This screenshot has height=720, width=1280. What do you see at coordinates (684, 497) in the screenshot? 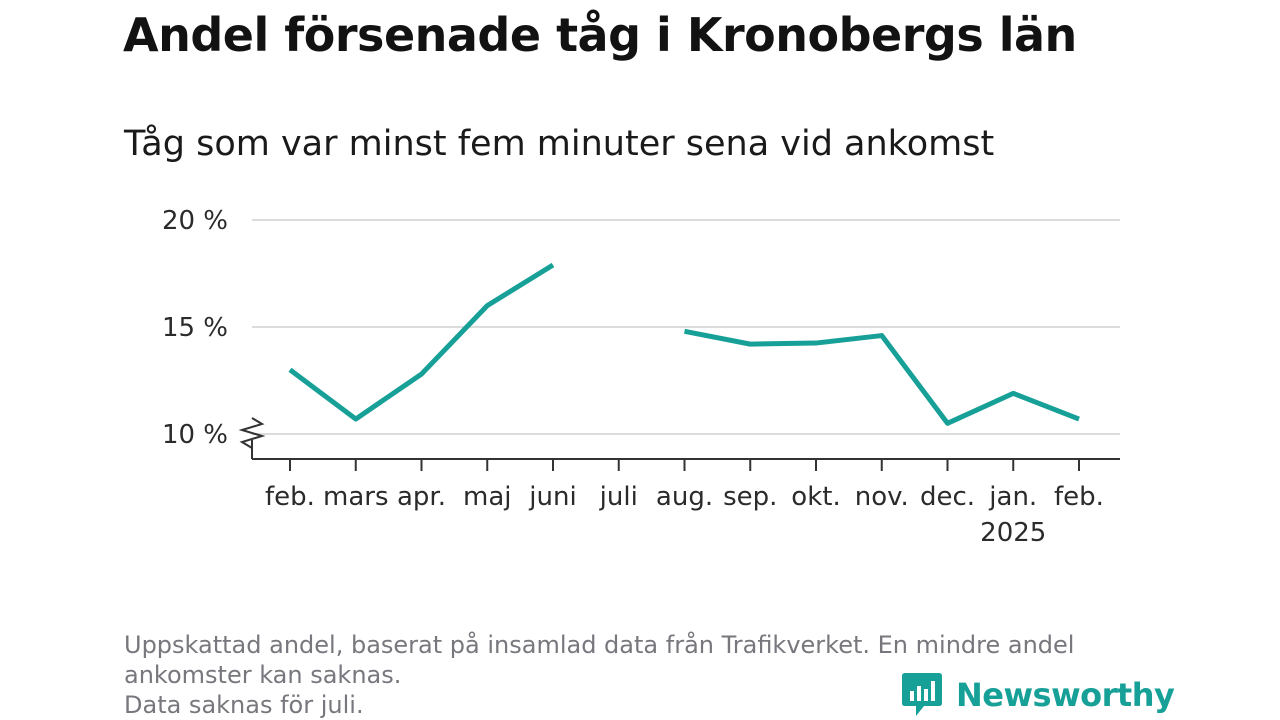
I see `x-tick-label: aug.` at bounding box center [684, 497].